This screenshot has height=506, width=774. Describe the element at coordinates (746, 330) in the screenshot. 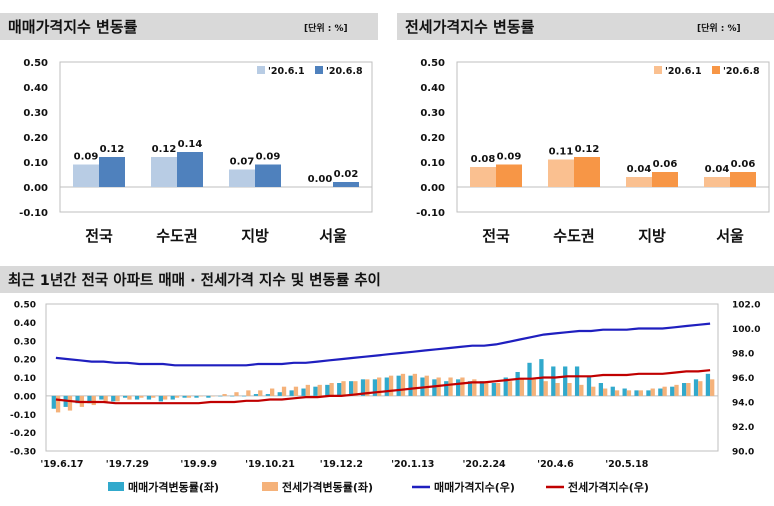

I see `trend-right-tick-label: 100.0` at that location.